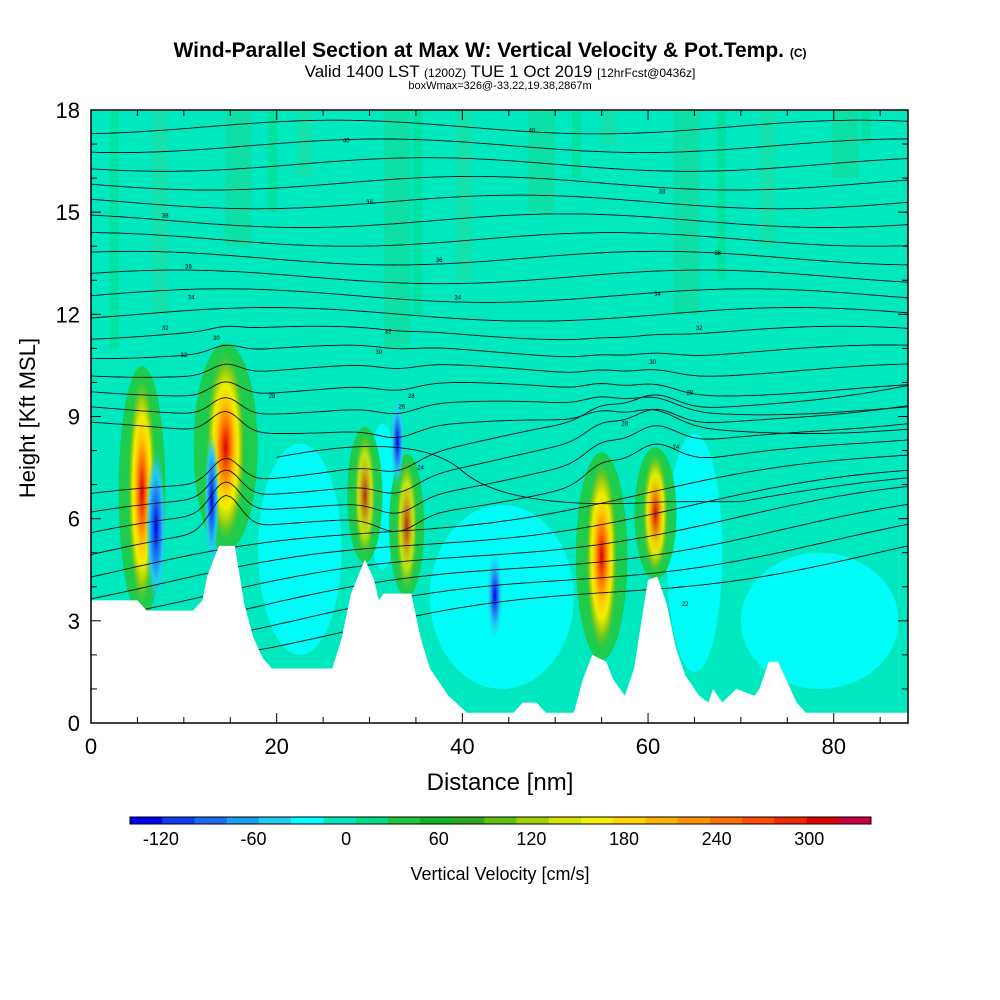 The width and height of the screenshot is (1000, 1000). What do you see at coordinates (161, 839) in the screenshot?
I see `colorbar-tick-label: -120` at bounding box center [161, 839].